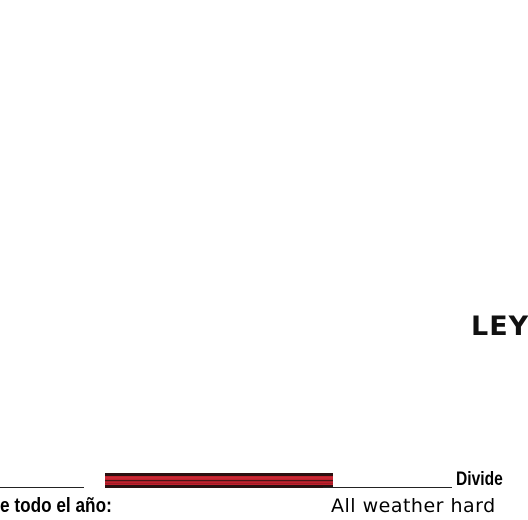  I want to click on legend-rule-left, so click(42, 487).